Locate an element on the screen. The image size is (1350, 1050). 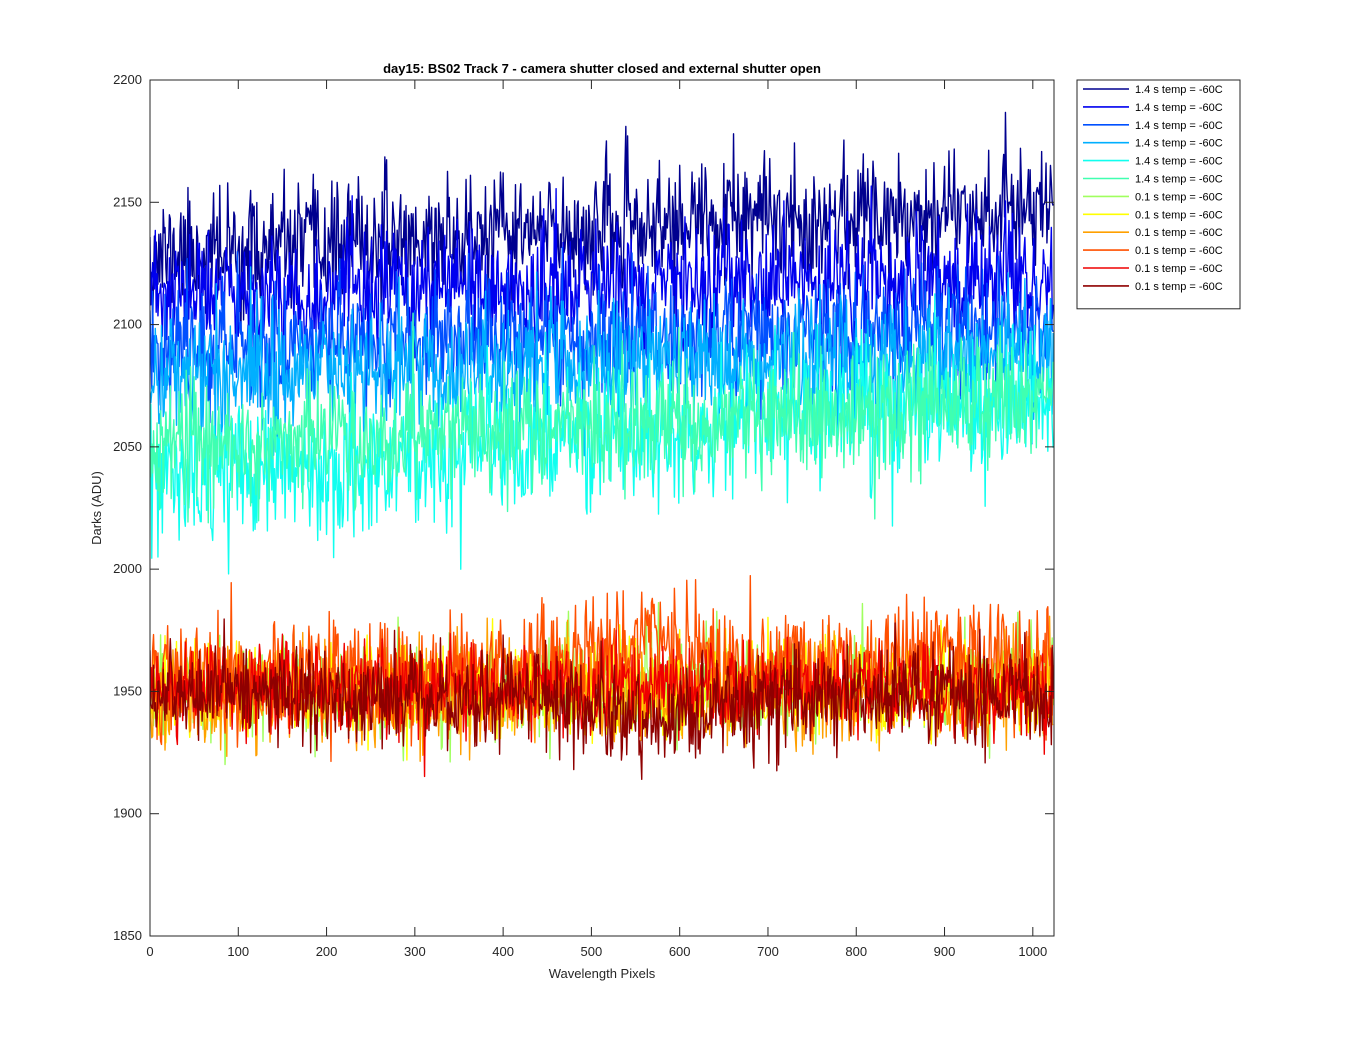
y-tick-label: 2100 is located at coordinates (127, 324).